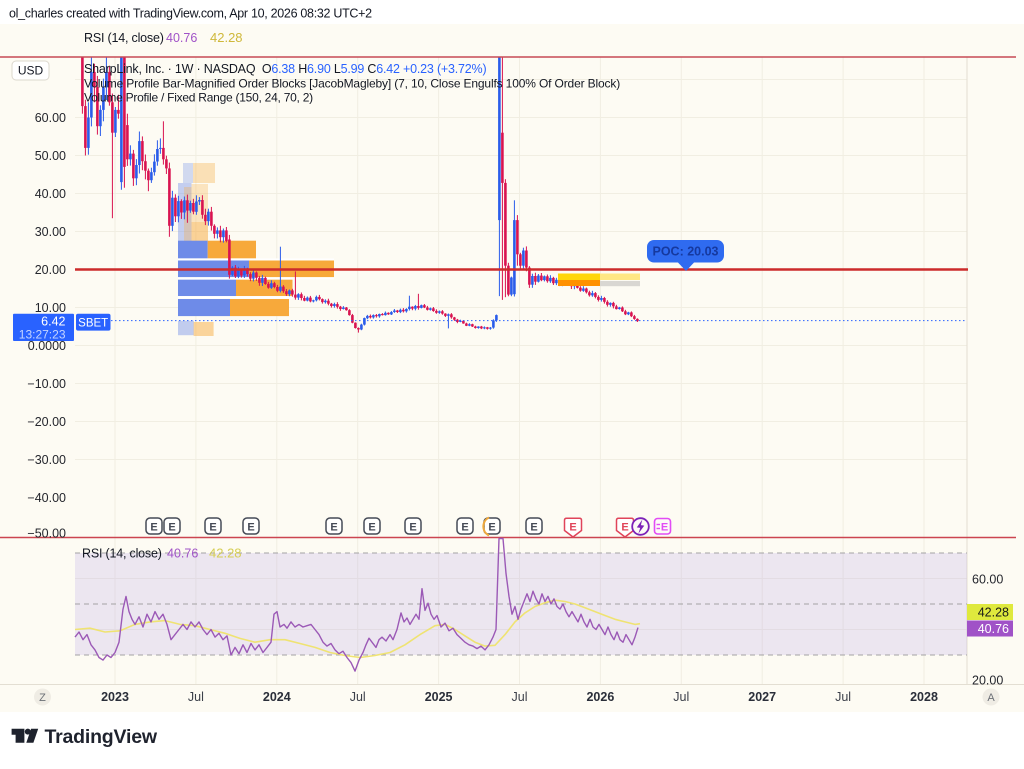 The height and width of the screenshot is (769, 1024). What do you see at coordinates (762, 697) in the screenshot?
I see `svg-text: 2027` at bounding box center [762, 697].